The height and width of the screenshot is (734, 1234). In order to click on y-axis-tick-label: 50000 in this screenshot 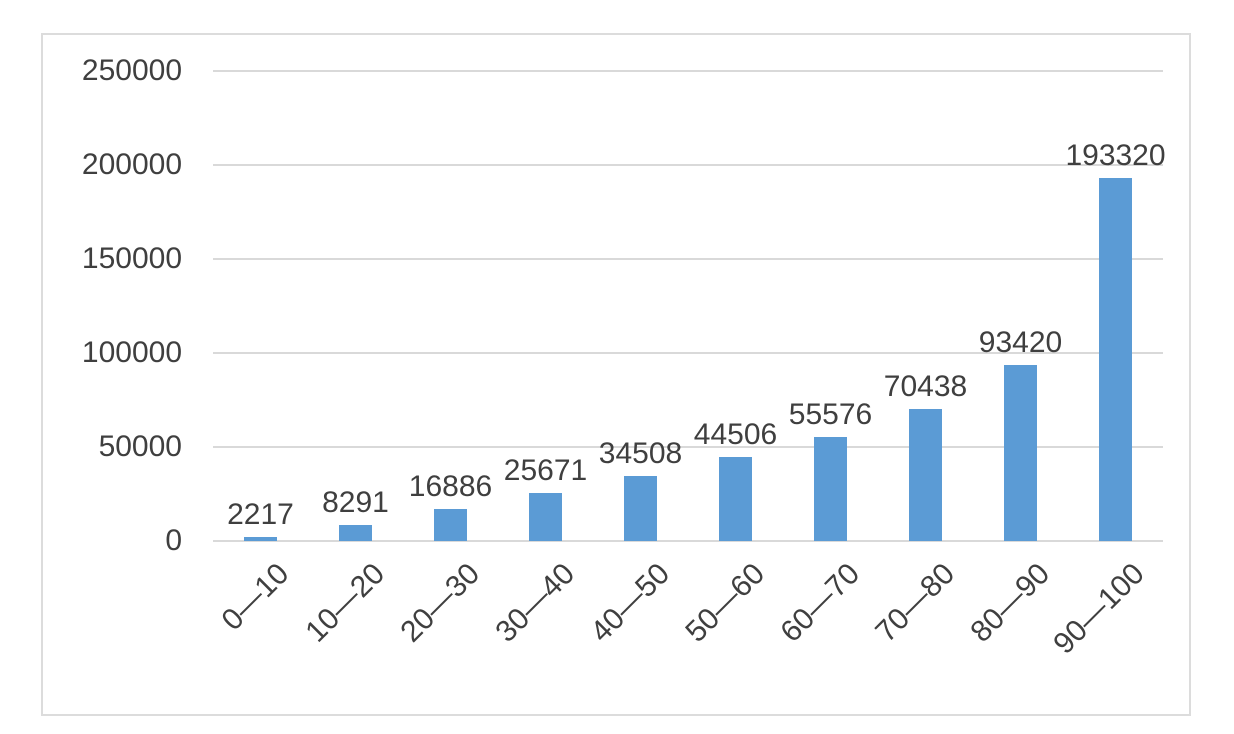, I will do `click(140, 446)`.